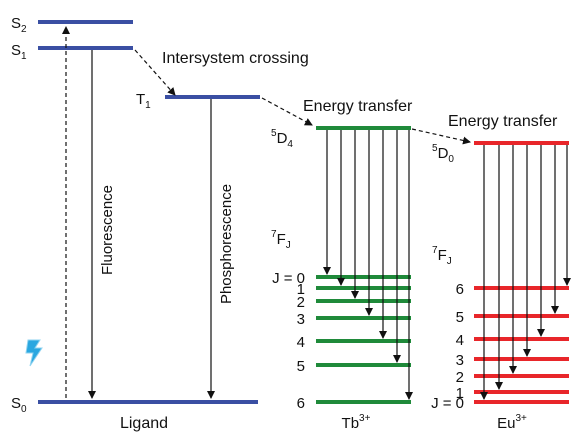 The width and height of the screenshot is (579, 434). What do you see at coordinates (301, 289) in the screenshot?
I see `tb-level-label-1: 1` at bounding box center [301, 289].